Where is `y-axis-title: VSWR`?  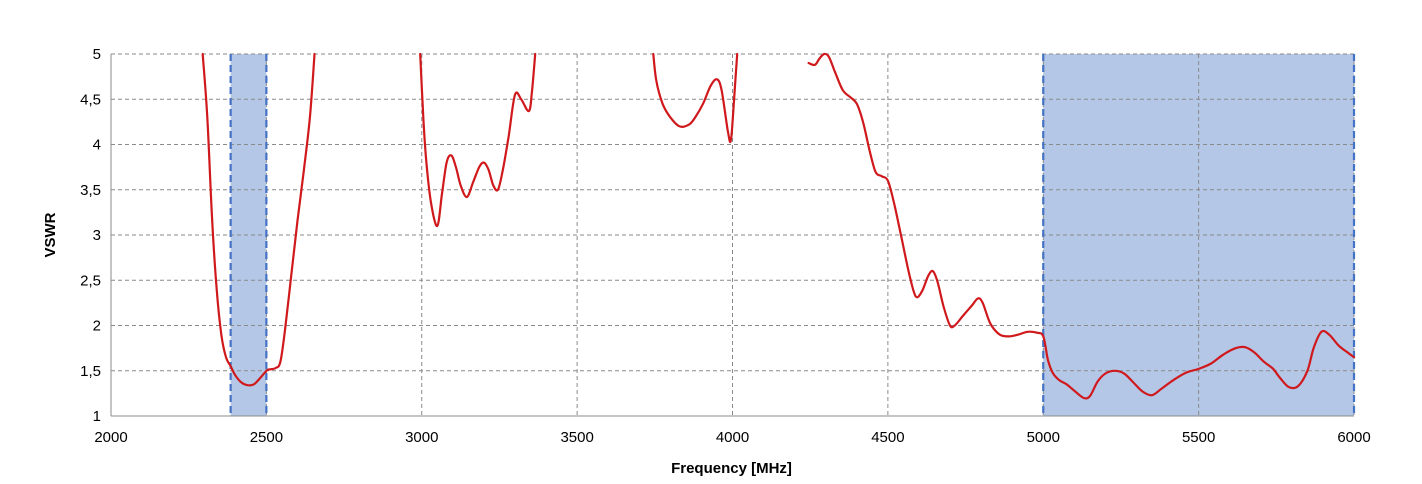
y-axis-title: VSWR is located at coordinates (50, 234).